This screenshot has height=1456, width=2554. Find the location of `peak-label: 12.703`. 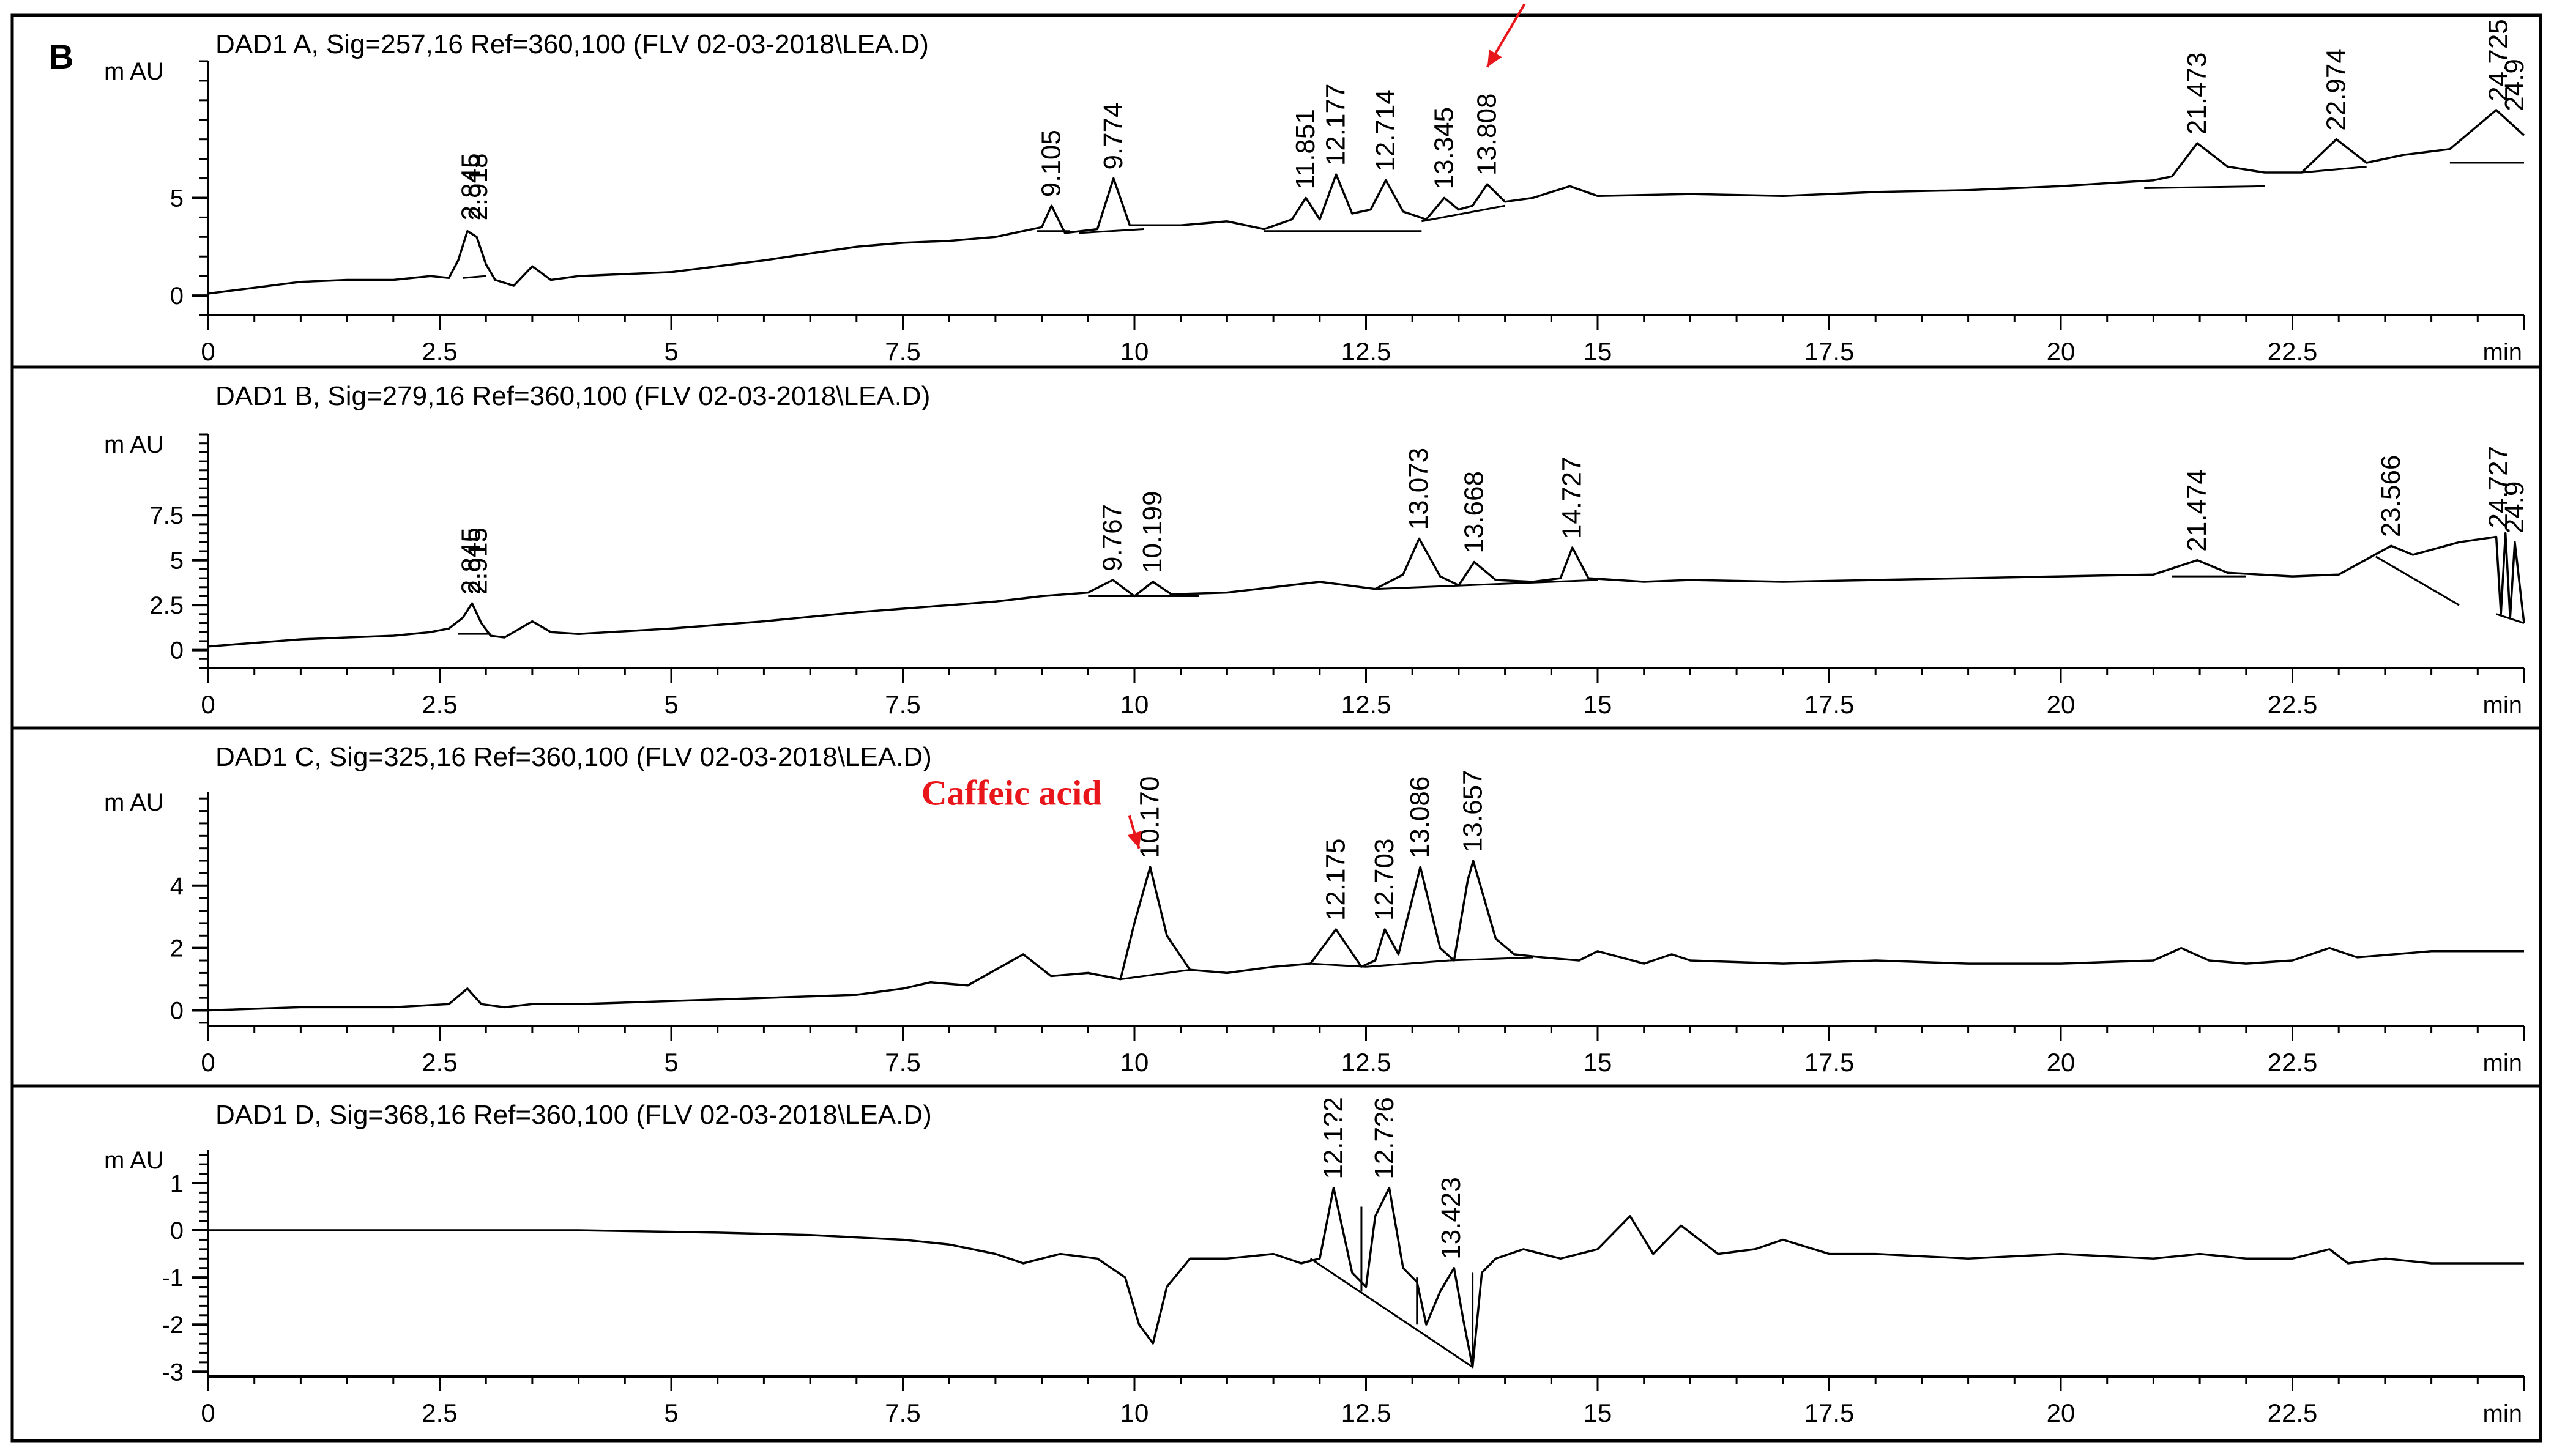

peak-label: 12.703 is located at coordinates (1384, 880).